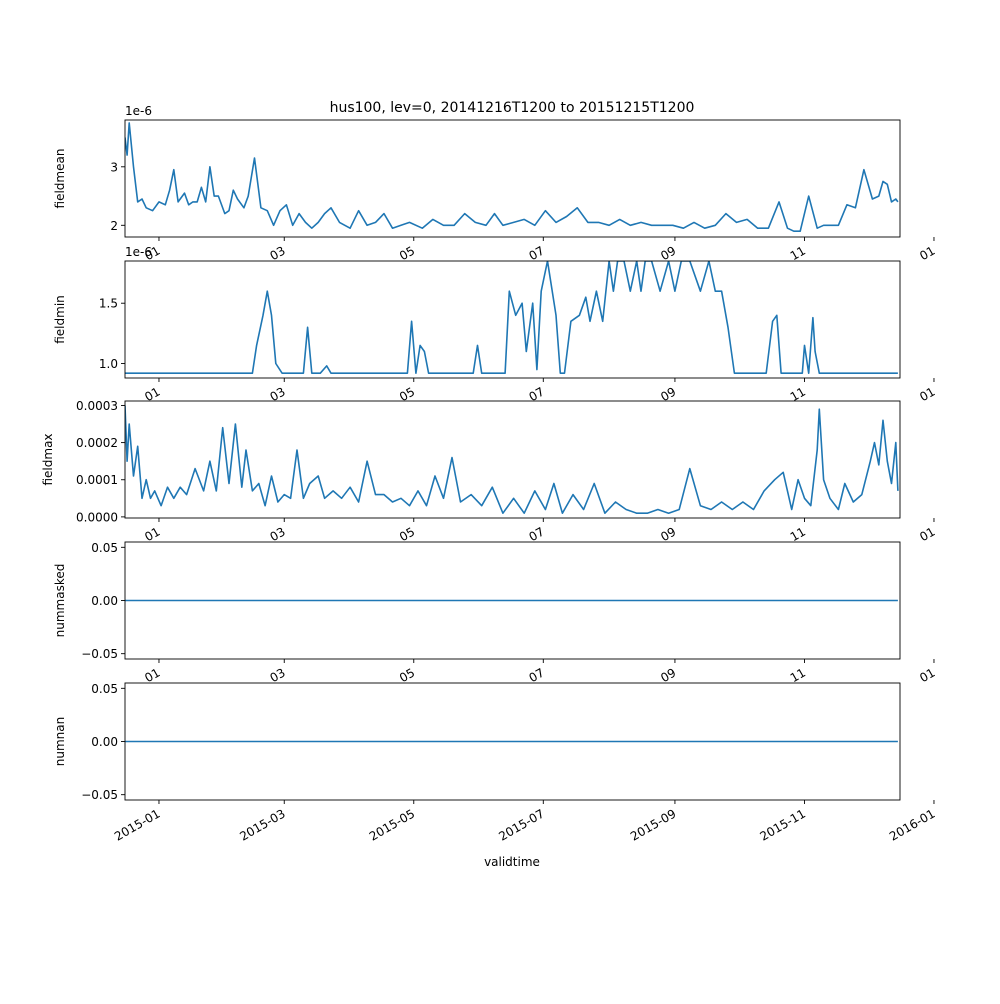  Describe the element at coordinates (97, 480) in the screenshot. I see `fieldmax-y-tick-label: 0.0001` at that location.